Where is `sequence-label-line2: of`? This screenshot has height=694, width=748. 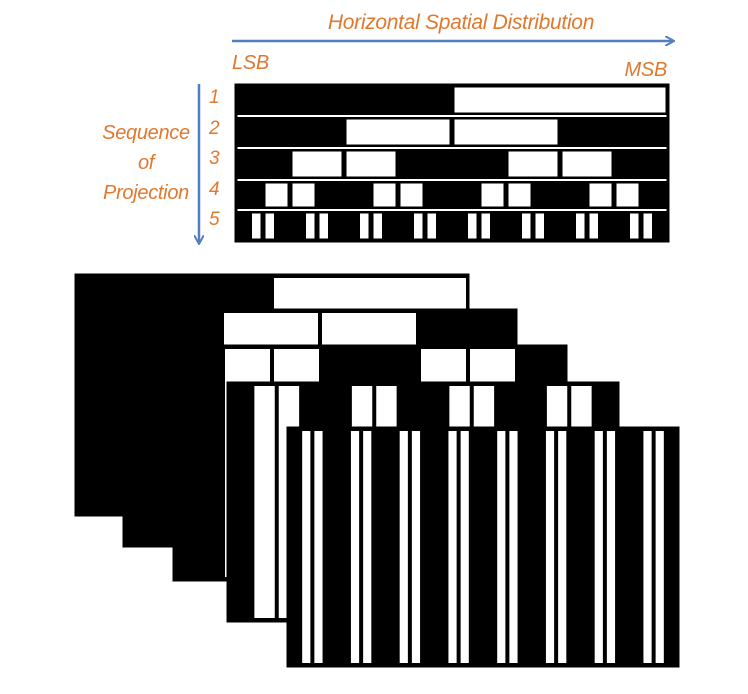 sequence-label-line2: of is located at coordinates (147, 163).